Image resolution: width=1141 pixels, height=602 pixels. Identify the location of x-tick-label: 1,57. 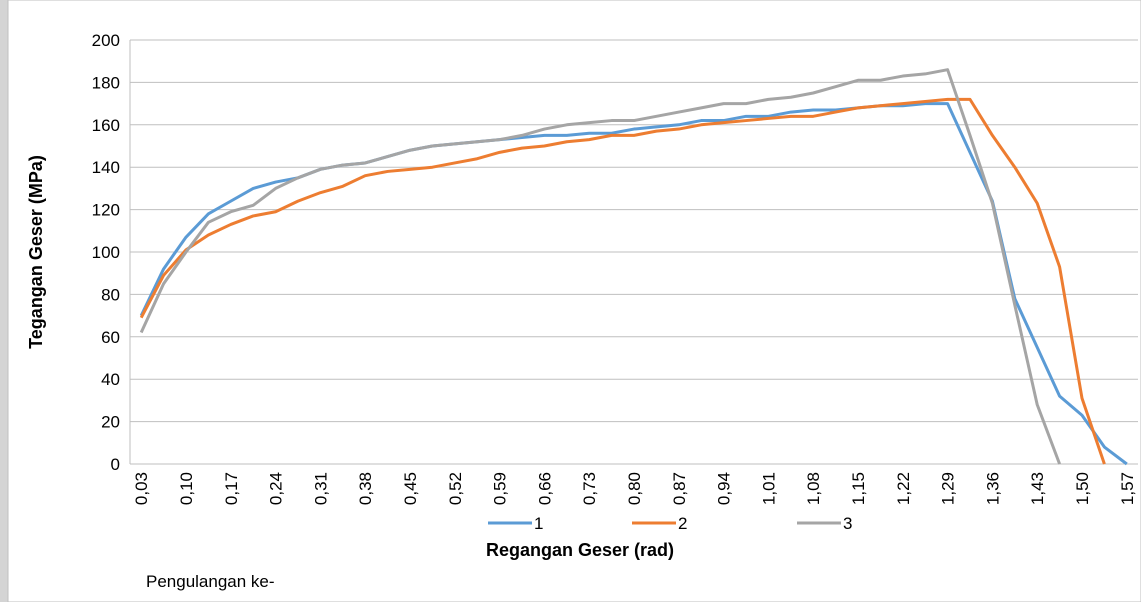
(1127, 488).